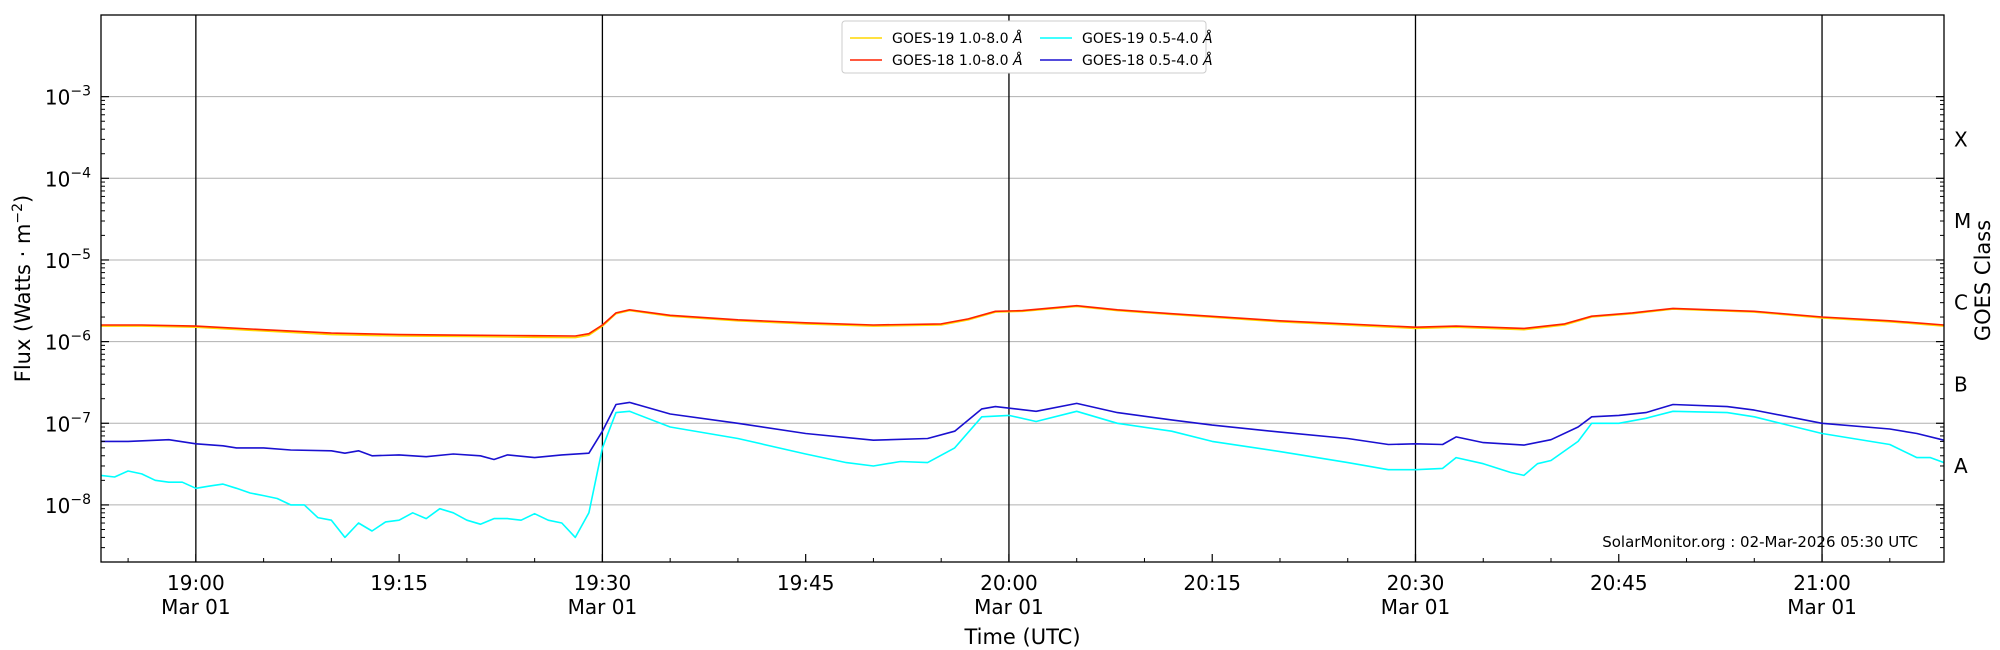  I want to click on x-axis-title: Time (UTC), so click(1021, 637).